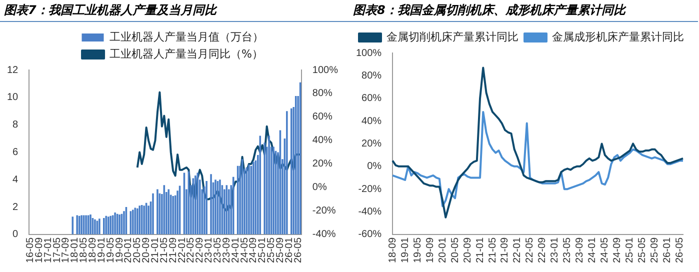  What do you see at coordinates (324, 211) in the screenshot?
I see `y2-tick-label: -20%` at bounding box center [324, 211].